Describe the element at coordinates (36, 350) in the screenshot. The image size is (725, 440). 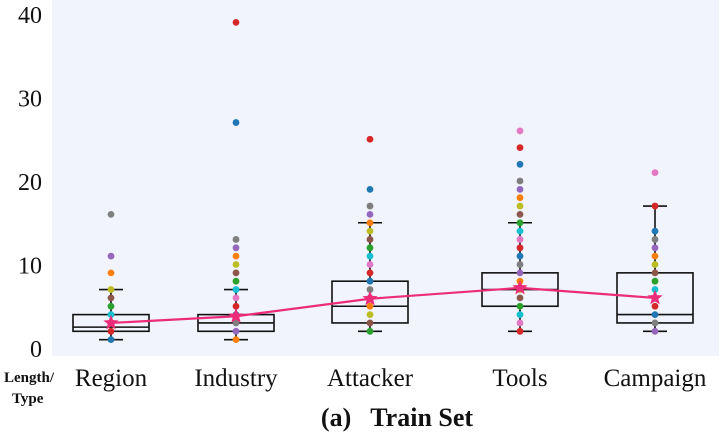
I see `y-tick-label: 0` at that location.